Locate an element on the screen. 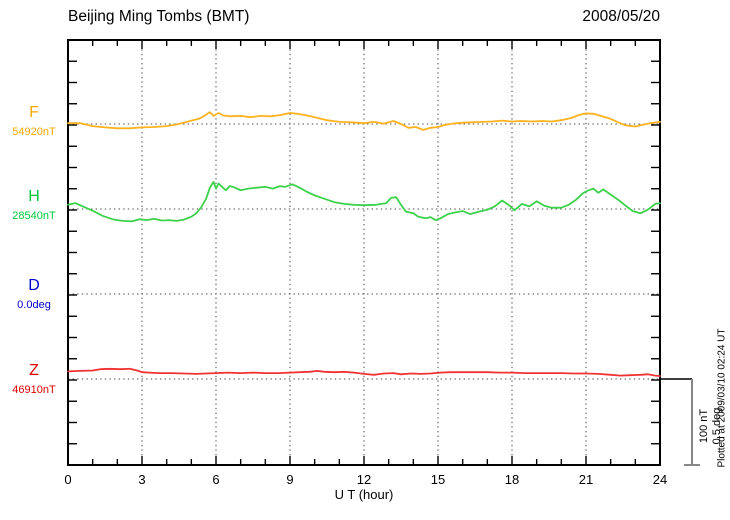  series-baseline-z: 46910nT is located at coordinates (34, 390).